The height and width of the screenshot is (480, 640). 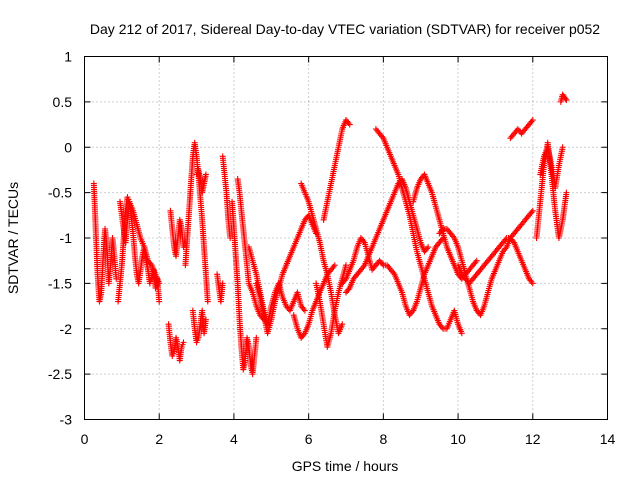 I want to click on series-s10, so click(x=220, y=288).